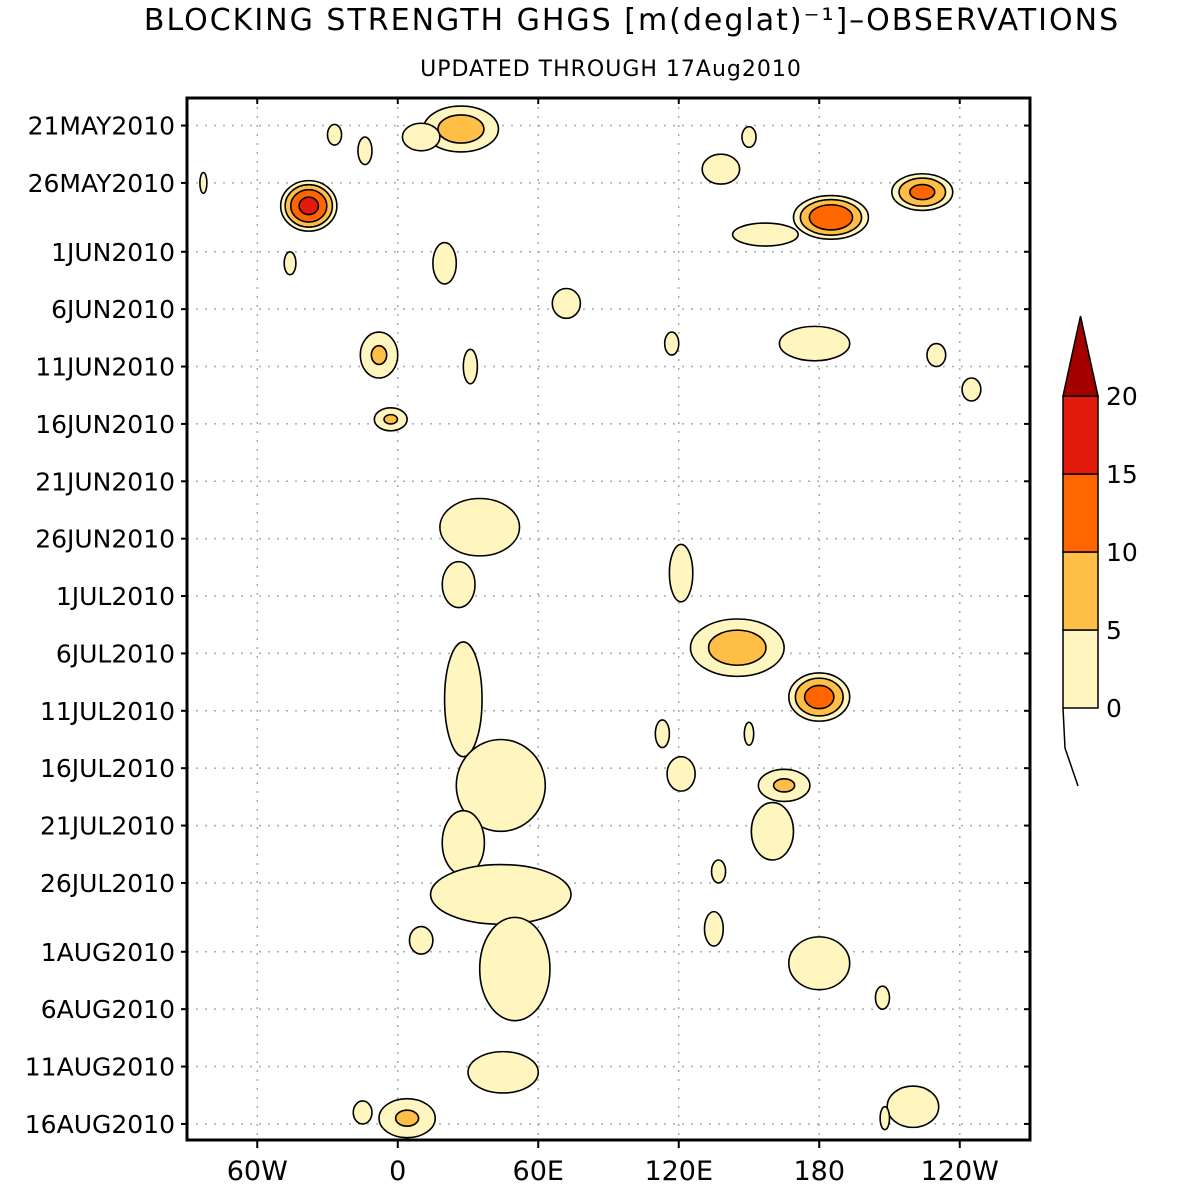  Describe the element at coordinates (1122, 552) in the screenshot. I see `colorbar-label: 10` at that location.